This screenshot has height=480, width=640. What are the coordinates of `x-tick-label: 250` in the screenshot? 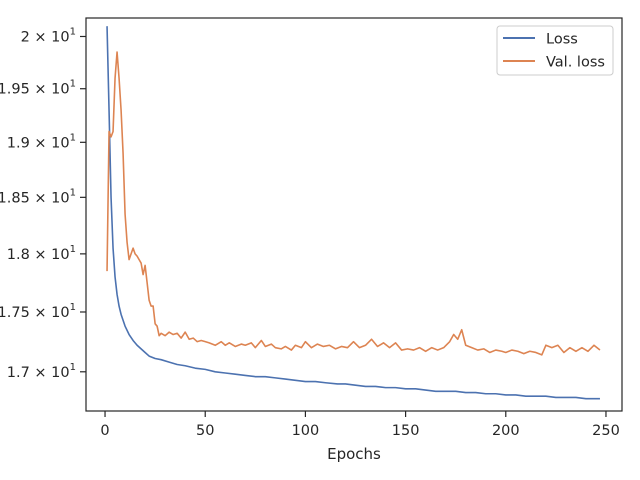 It's located at (606, 431).